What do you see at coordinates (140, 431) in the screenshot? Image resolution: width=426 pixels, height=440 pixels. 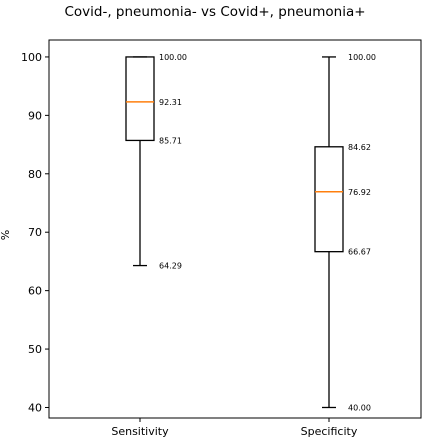 I see `x-tick-label: Sensitivity` at bounding box center [140, 431].